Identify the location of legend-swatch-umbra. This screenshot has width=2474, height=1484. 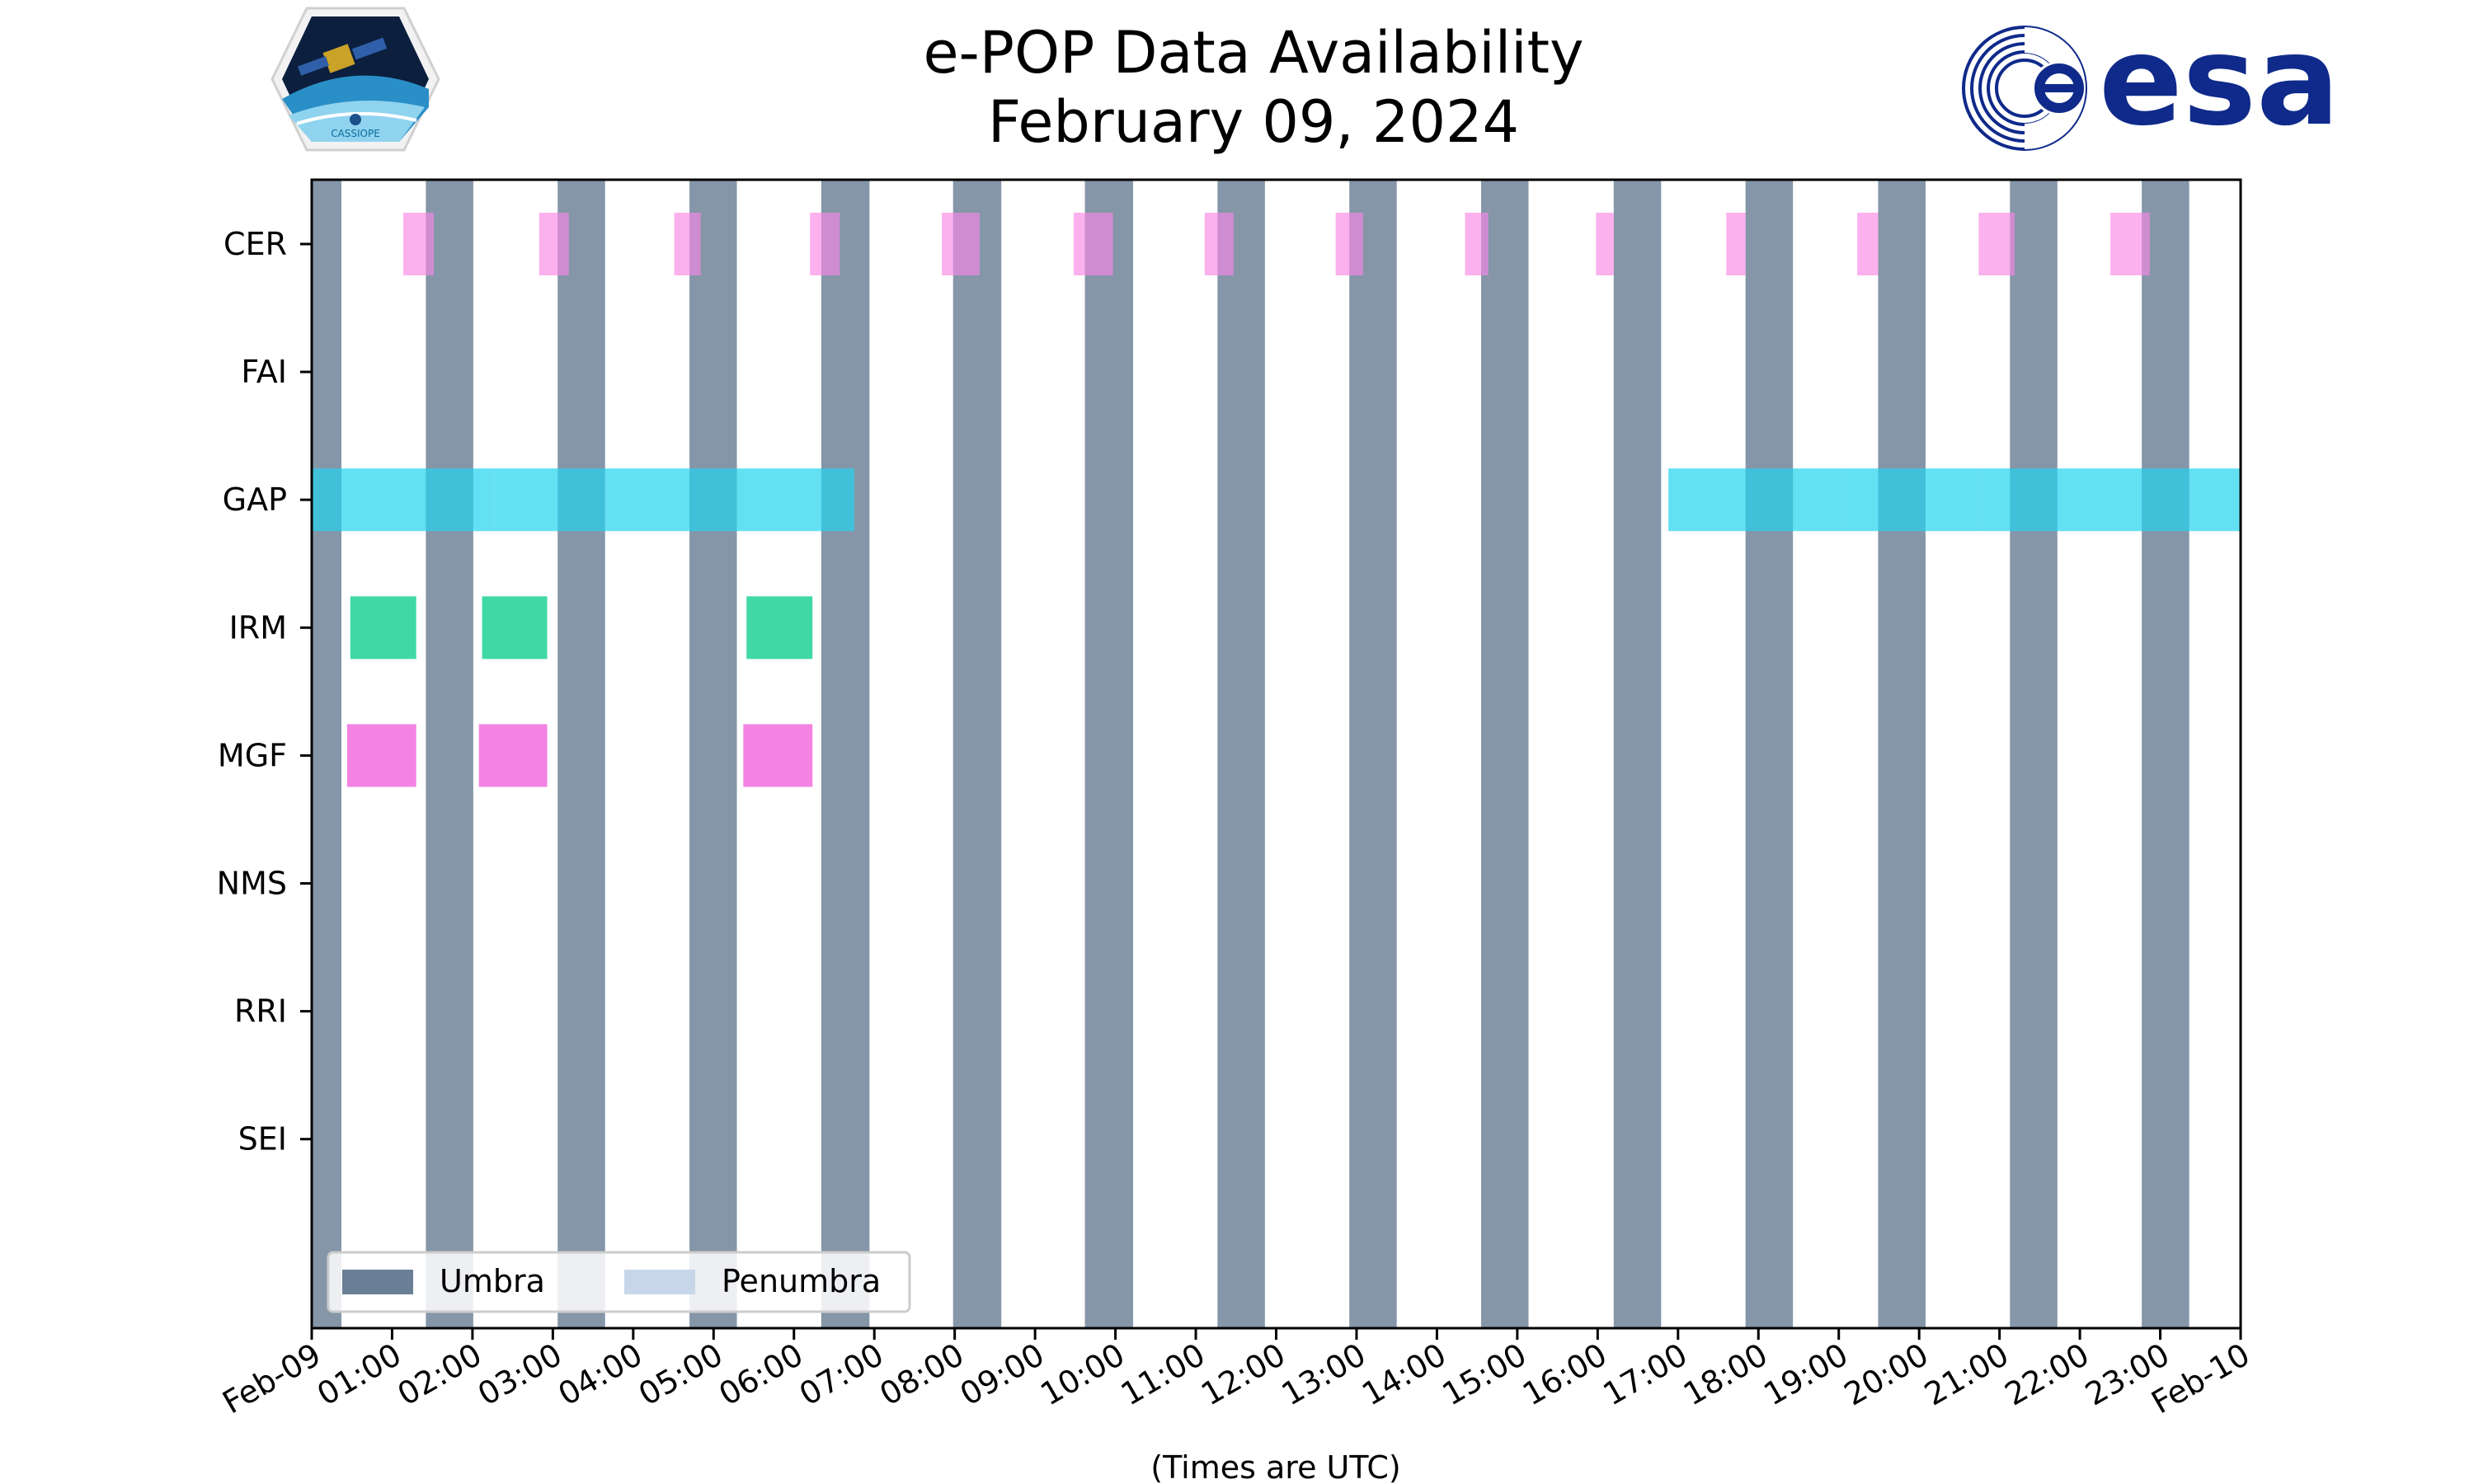
(377, 1282).